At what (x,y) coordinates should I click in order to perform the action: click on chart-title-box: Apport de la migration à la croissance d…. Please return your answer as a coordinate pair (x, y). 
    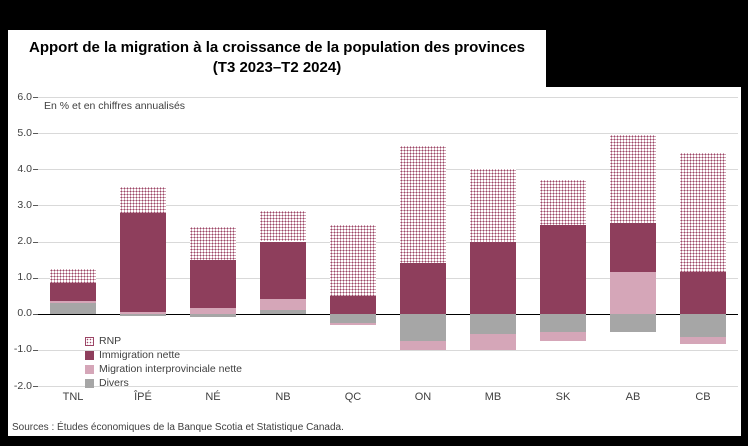
    Looking at the image, I should click on (277, 58).